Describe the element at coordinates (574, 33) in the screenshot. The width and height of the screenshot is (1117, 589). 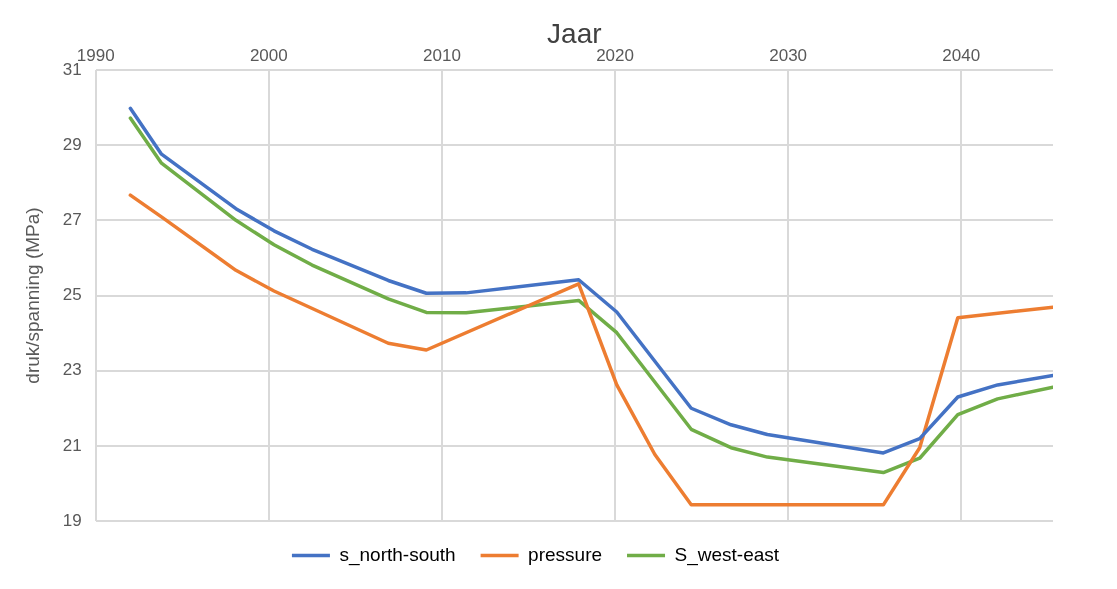
I see `x-axis-title: Jaar` at that location.